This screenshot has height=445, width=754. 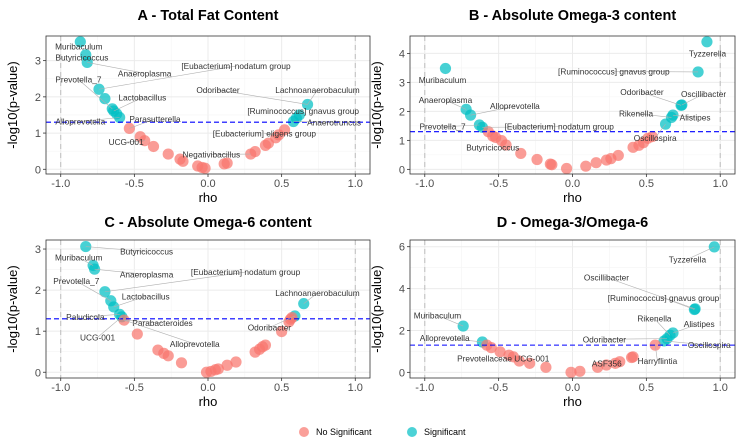 I want to click on point-label: Lachnoanaerobaculum, so click(x=317, y=293).